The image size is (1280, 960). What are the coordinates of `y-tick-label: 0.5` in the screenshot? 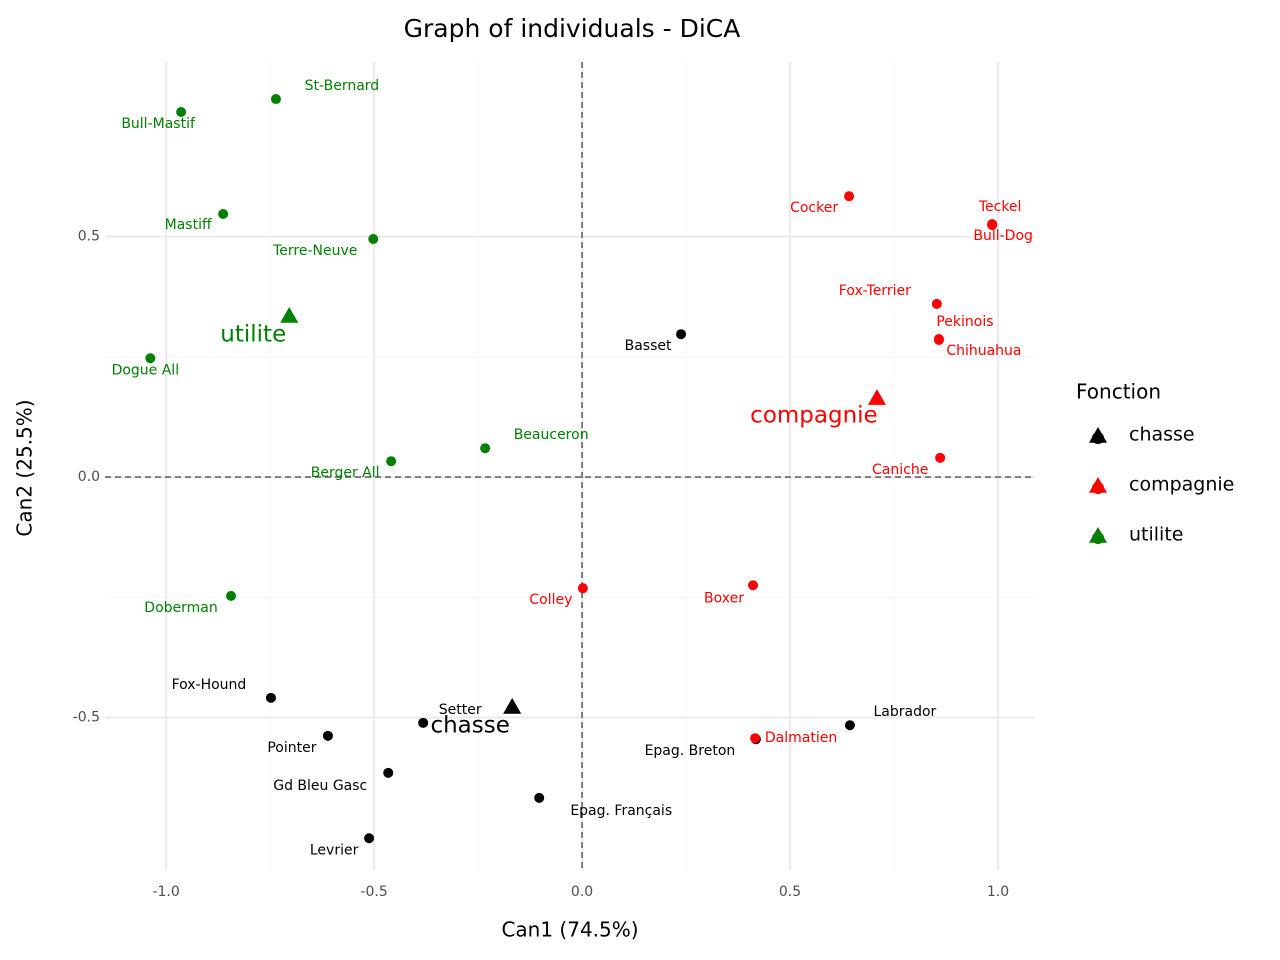 It's located at (89, 237).